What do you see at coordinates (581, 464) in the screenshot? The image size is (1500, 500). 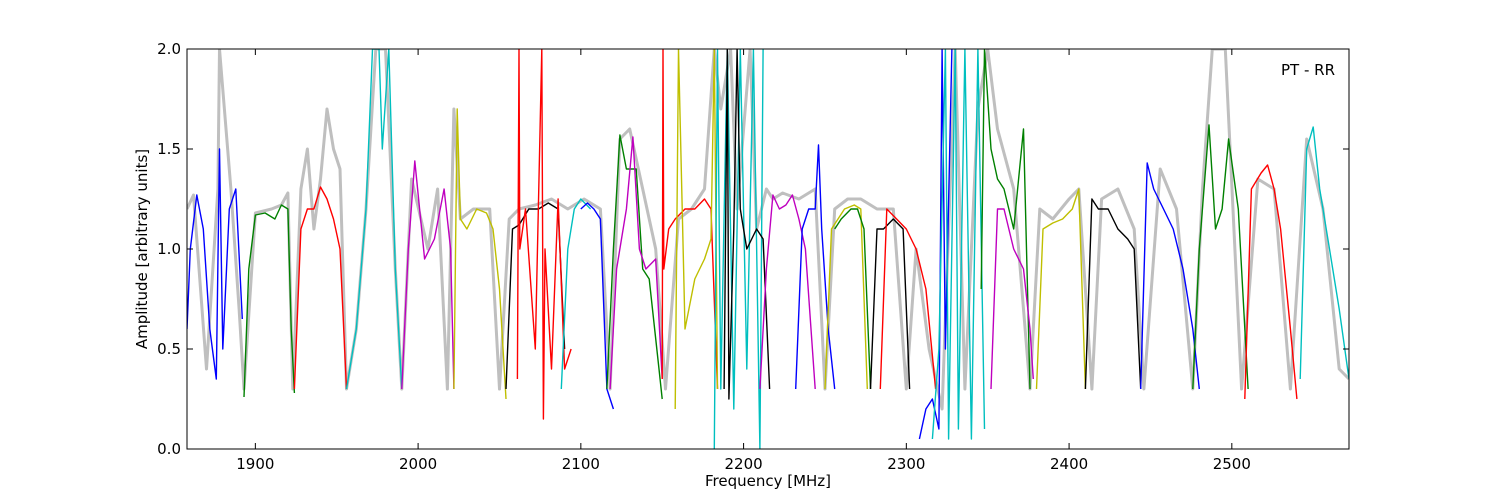 I see `x-tick-label: 2100` at bounding box center [581, 464].